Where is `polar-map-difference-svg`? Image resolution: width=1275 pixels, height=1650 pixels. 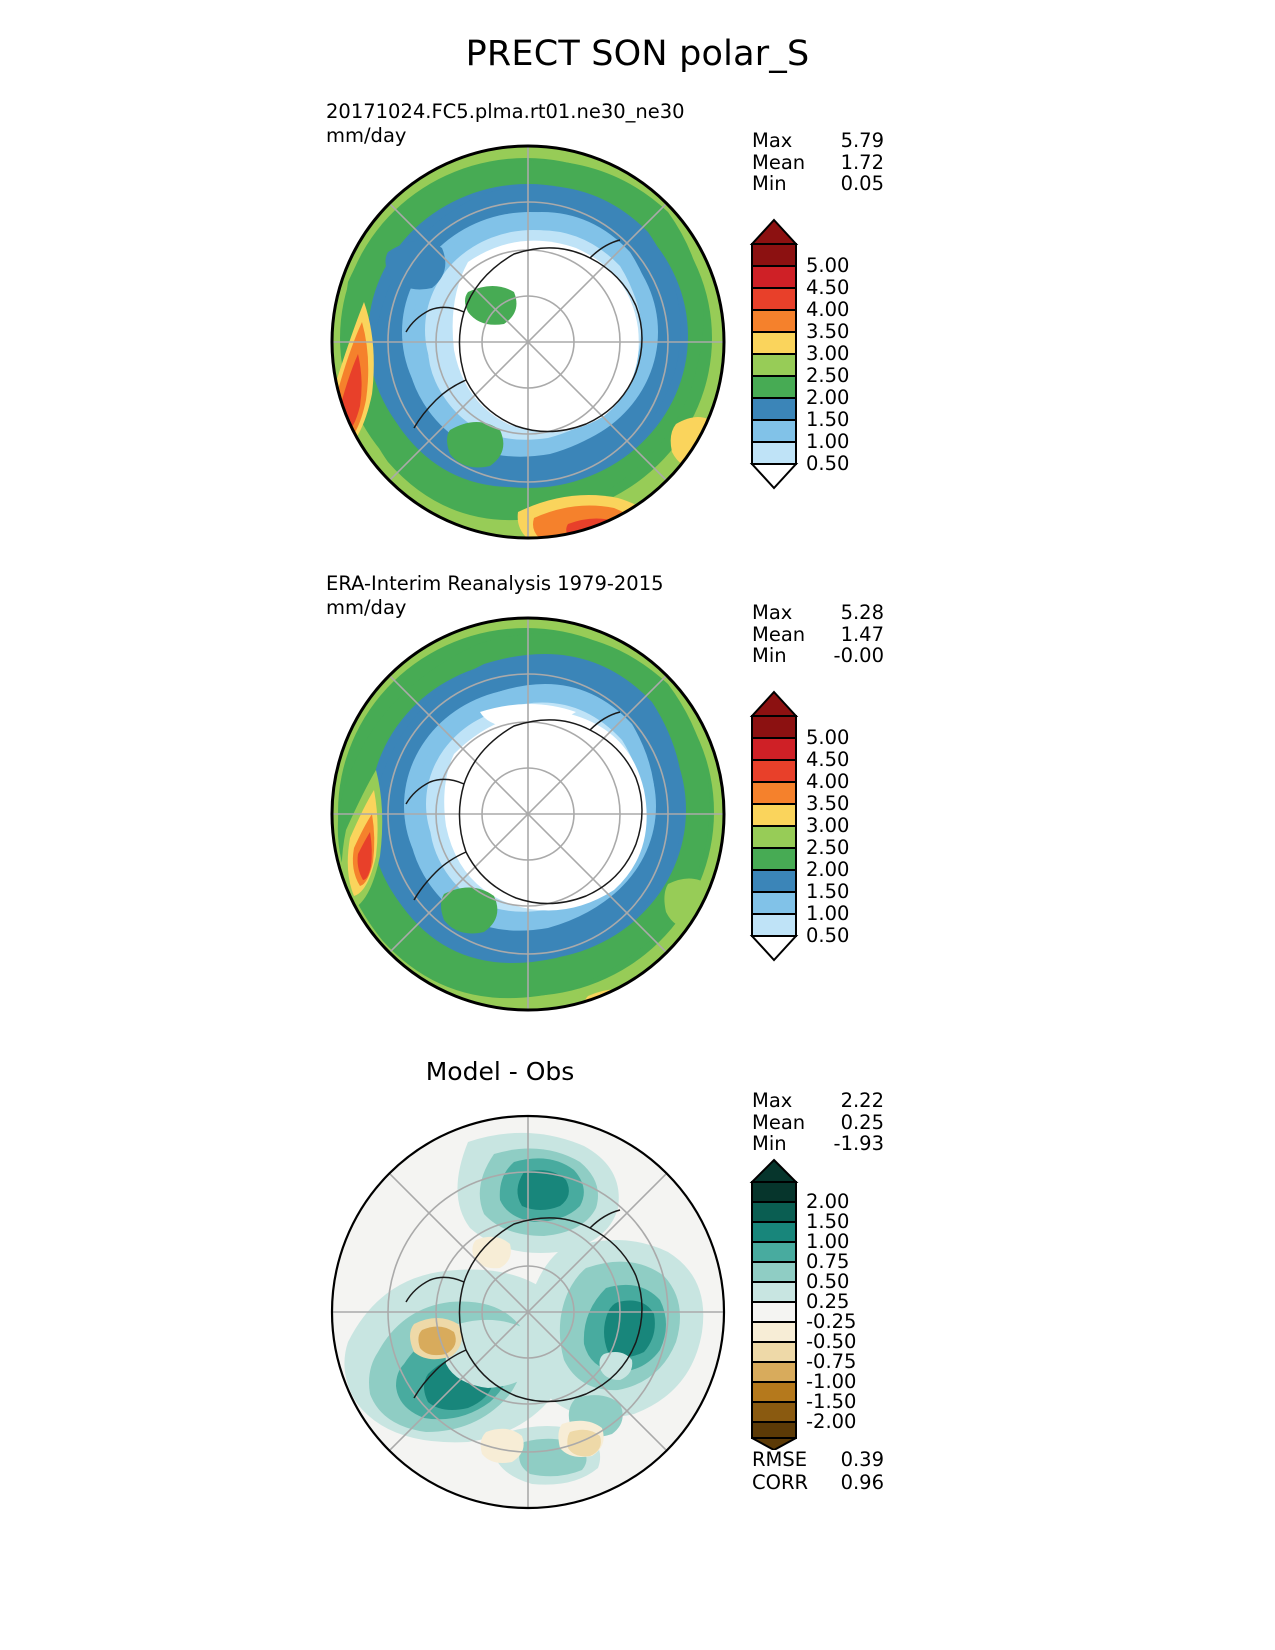
polar-map-difference-svg is located at coordinates (528, 1312).